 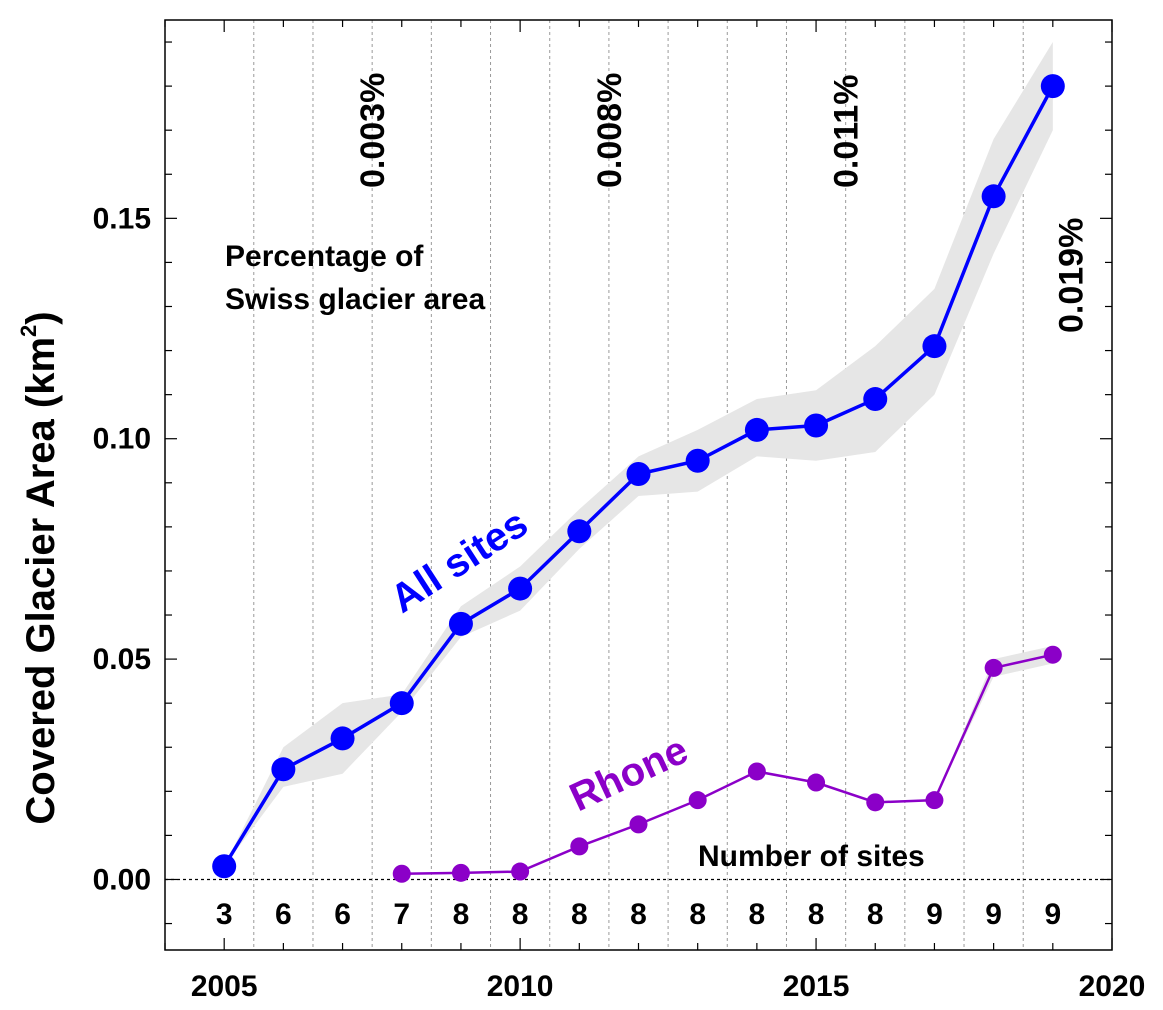 I want to click on y-tick-label: 0.05, so click(x=122, y=659).